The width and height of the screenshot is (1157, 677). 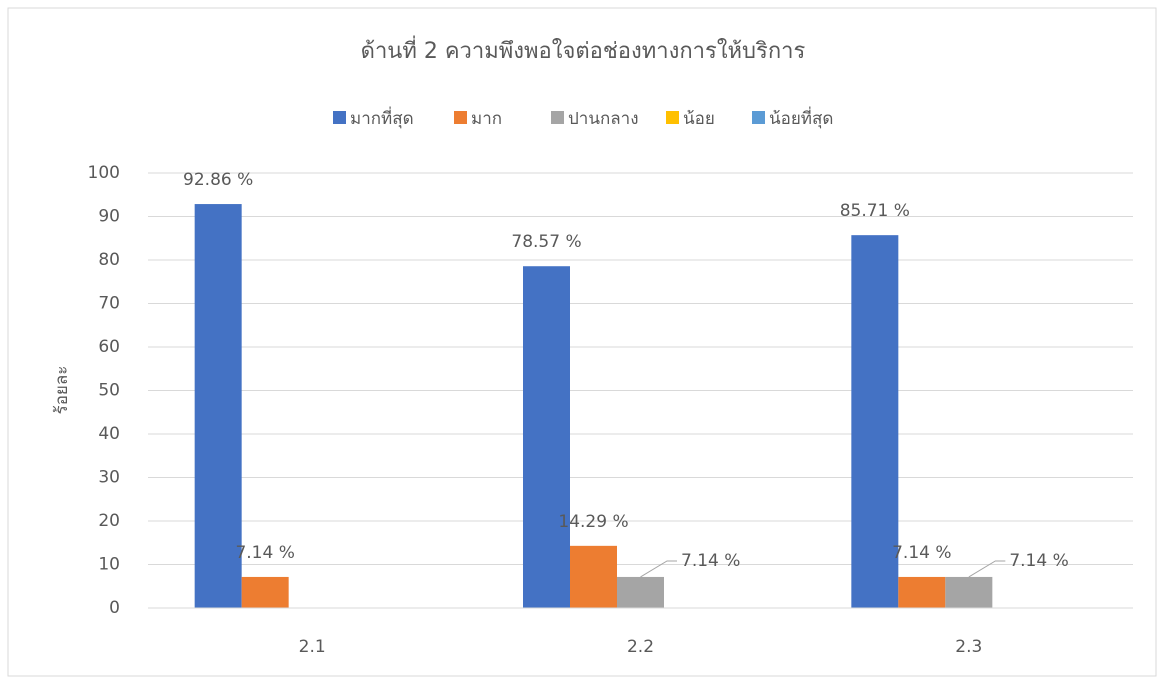 What do you see at coordinates (114, 608) in the screenshot?
I see `y-tick-label: 0` at bounding box center [114, 608].